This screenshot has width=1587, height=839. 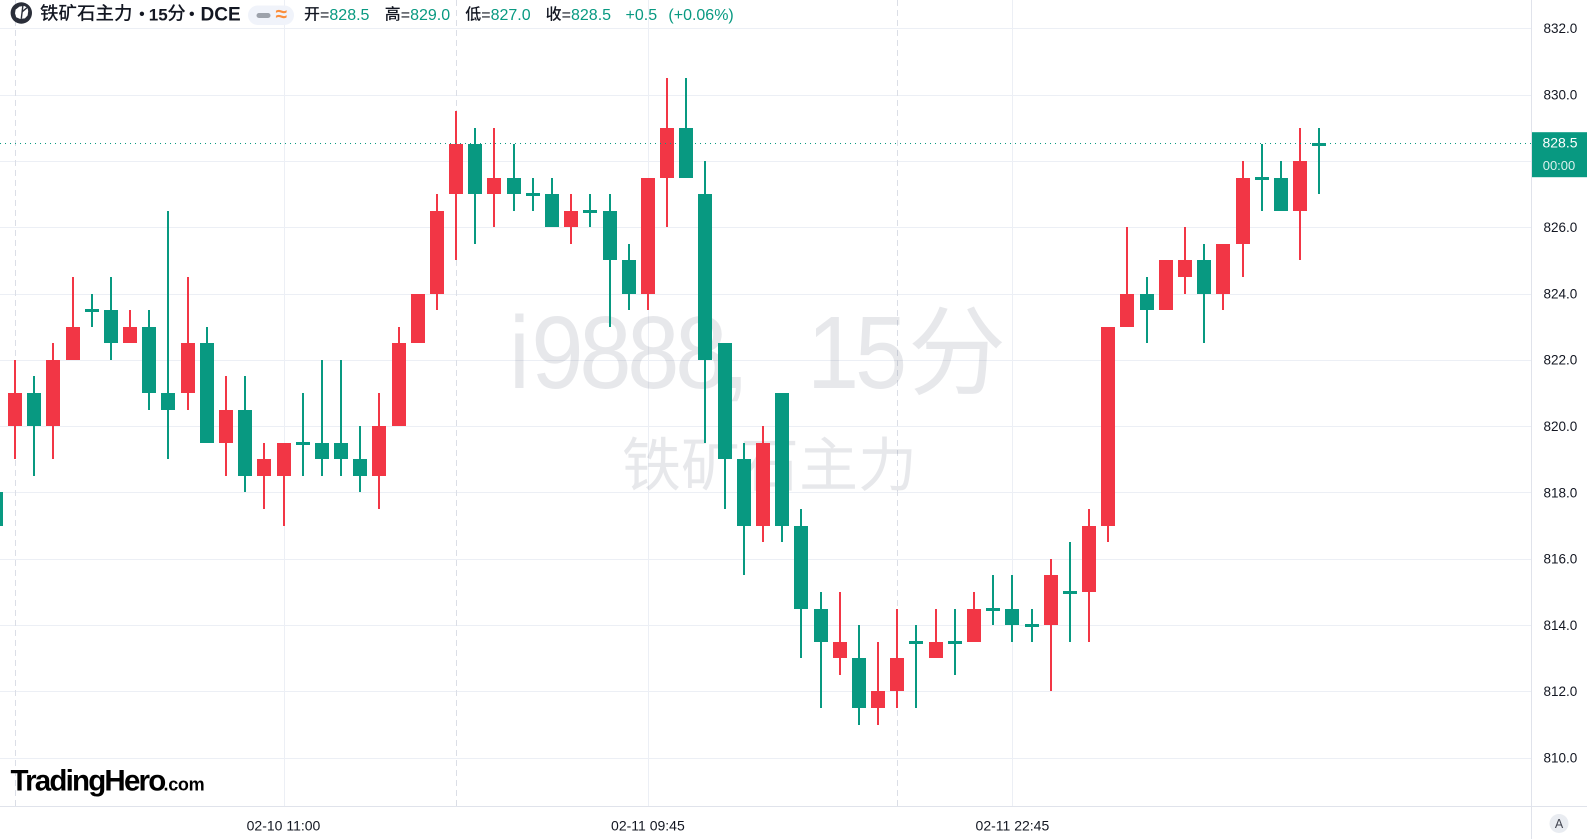 I want to click on svg-text: 822.0, so click(x=1561, y=360).